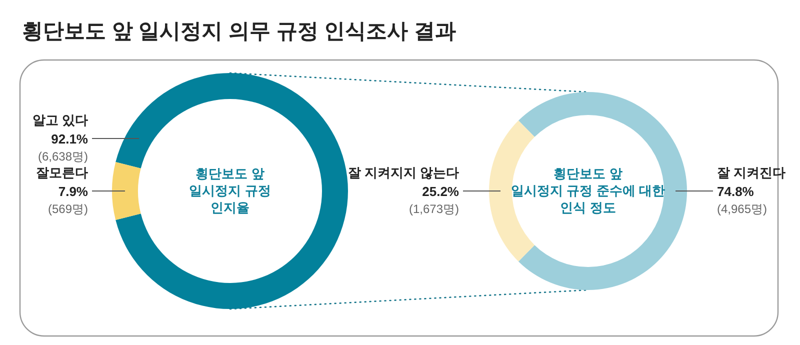  What do you see at coordinates (751, 172) in the screenshot?
I see `slice-label: 잘 지켜진다` at bounding box center [751, 172].